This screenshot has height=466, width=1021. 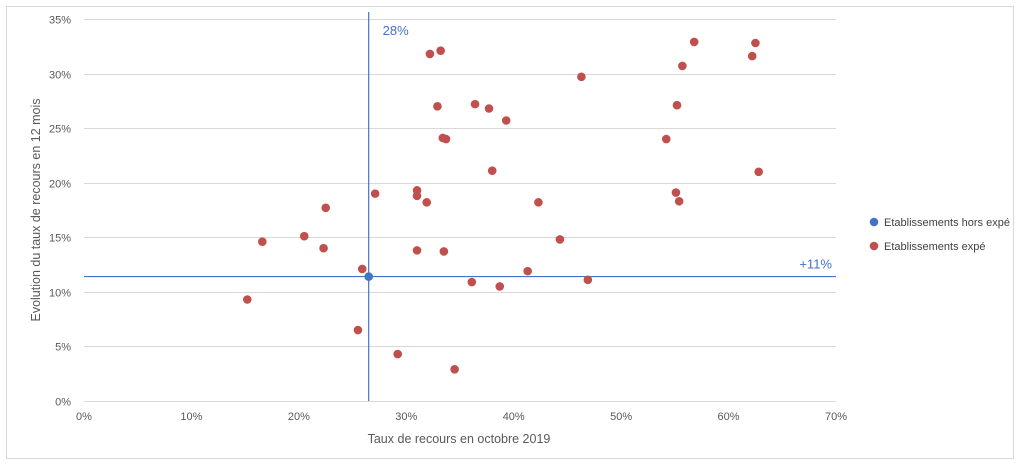 I want to click on y-tick-label: 0%, so click(x=63, y=403).